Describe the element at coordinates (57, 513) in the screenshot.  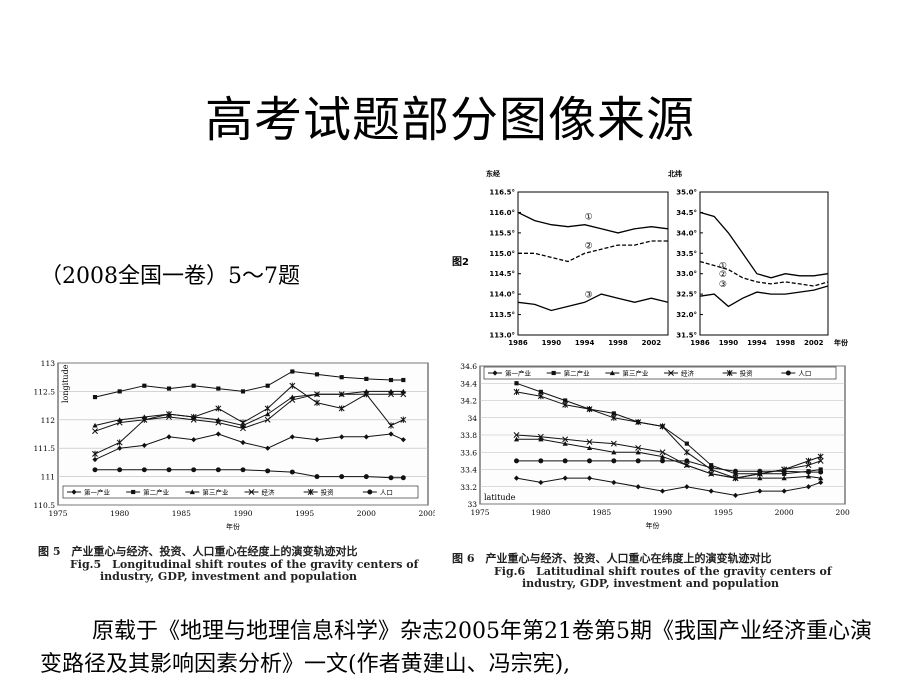
I see `fig5-xtick: 1975` at that location.